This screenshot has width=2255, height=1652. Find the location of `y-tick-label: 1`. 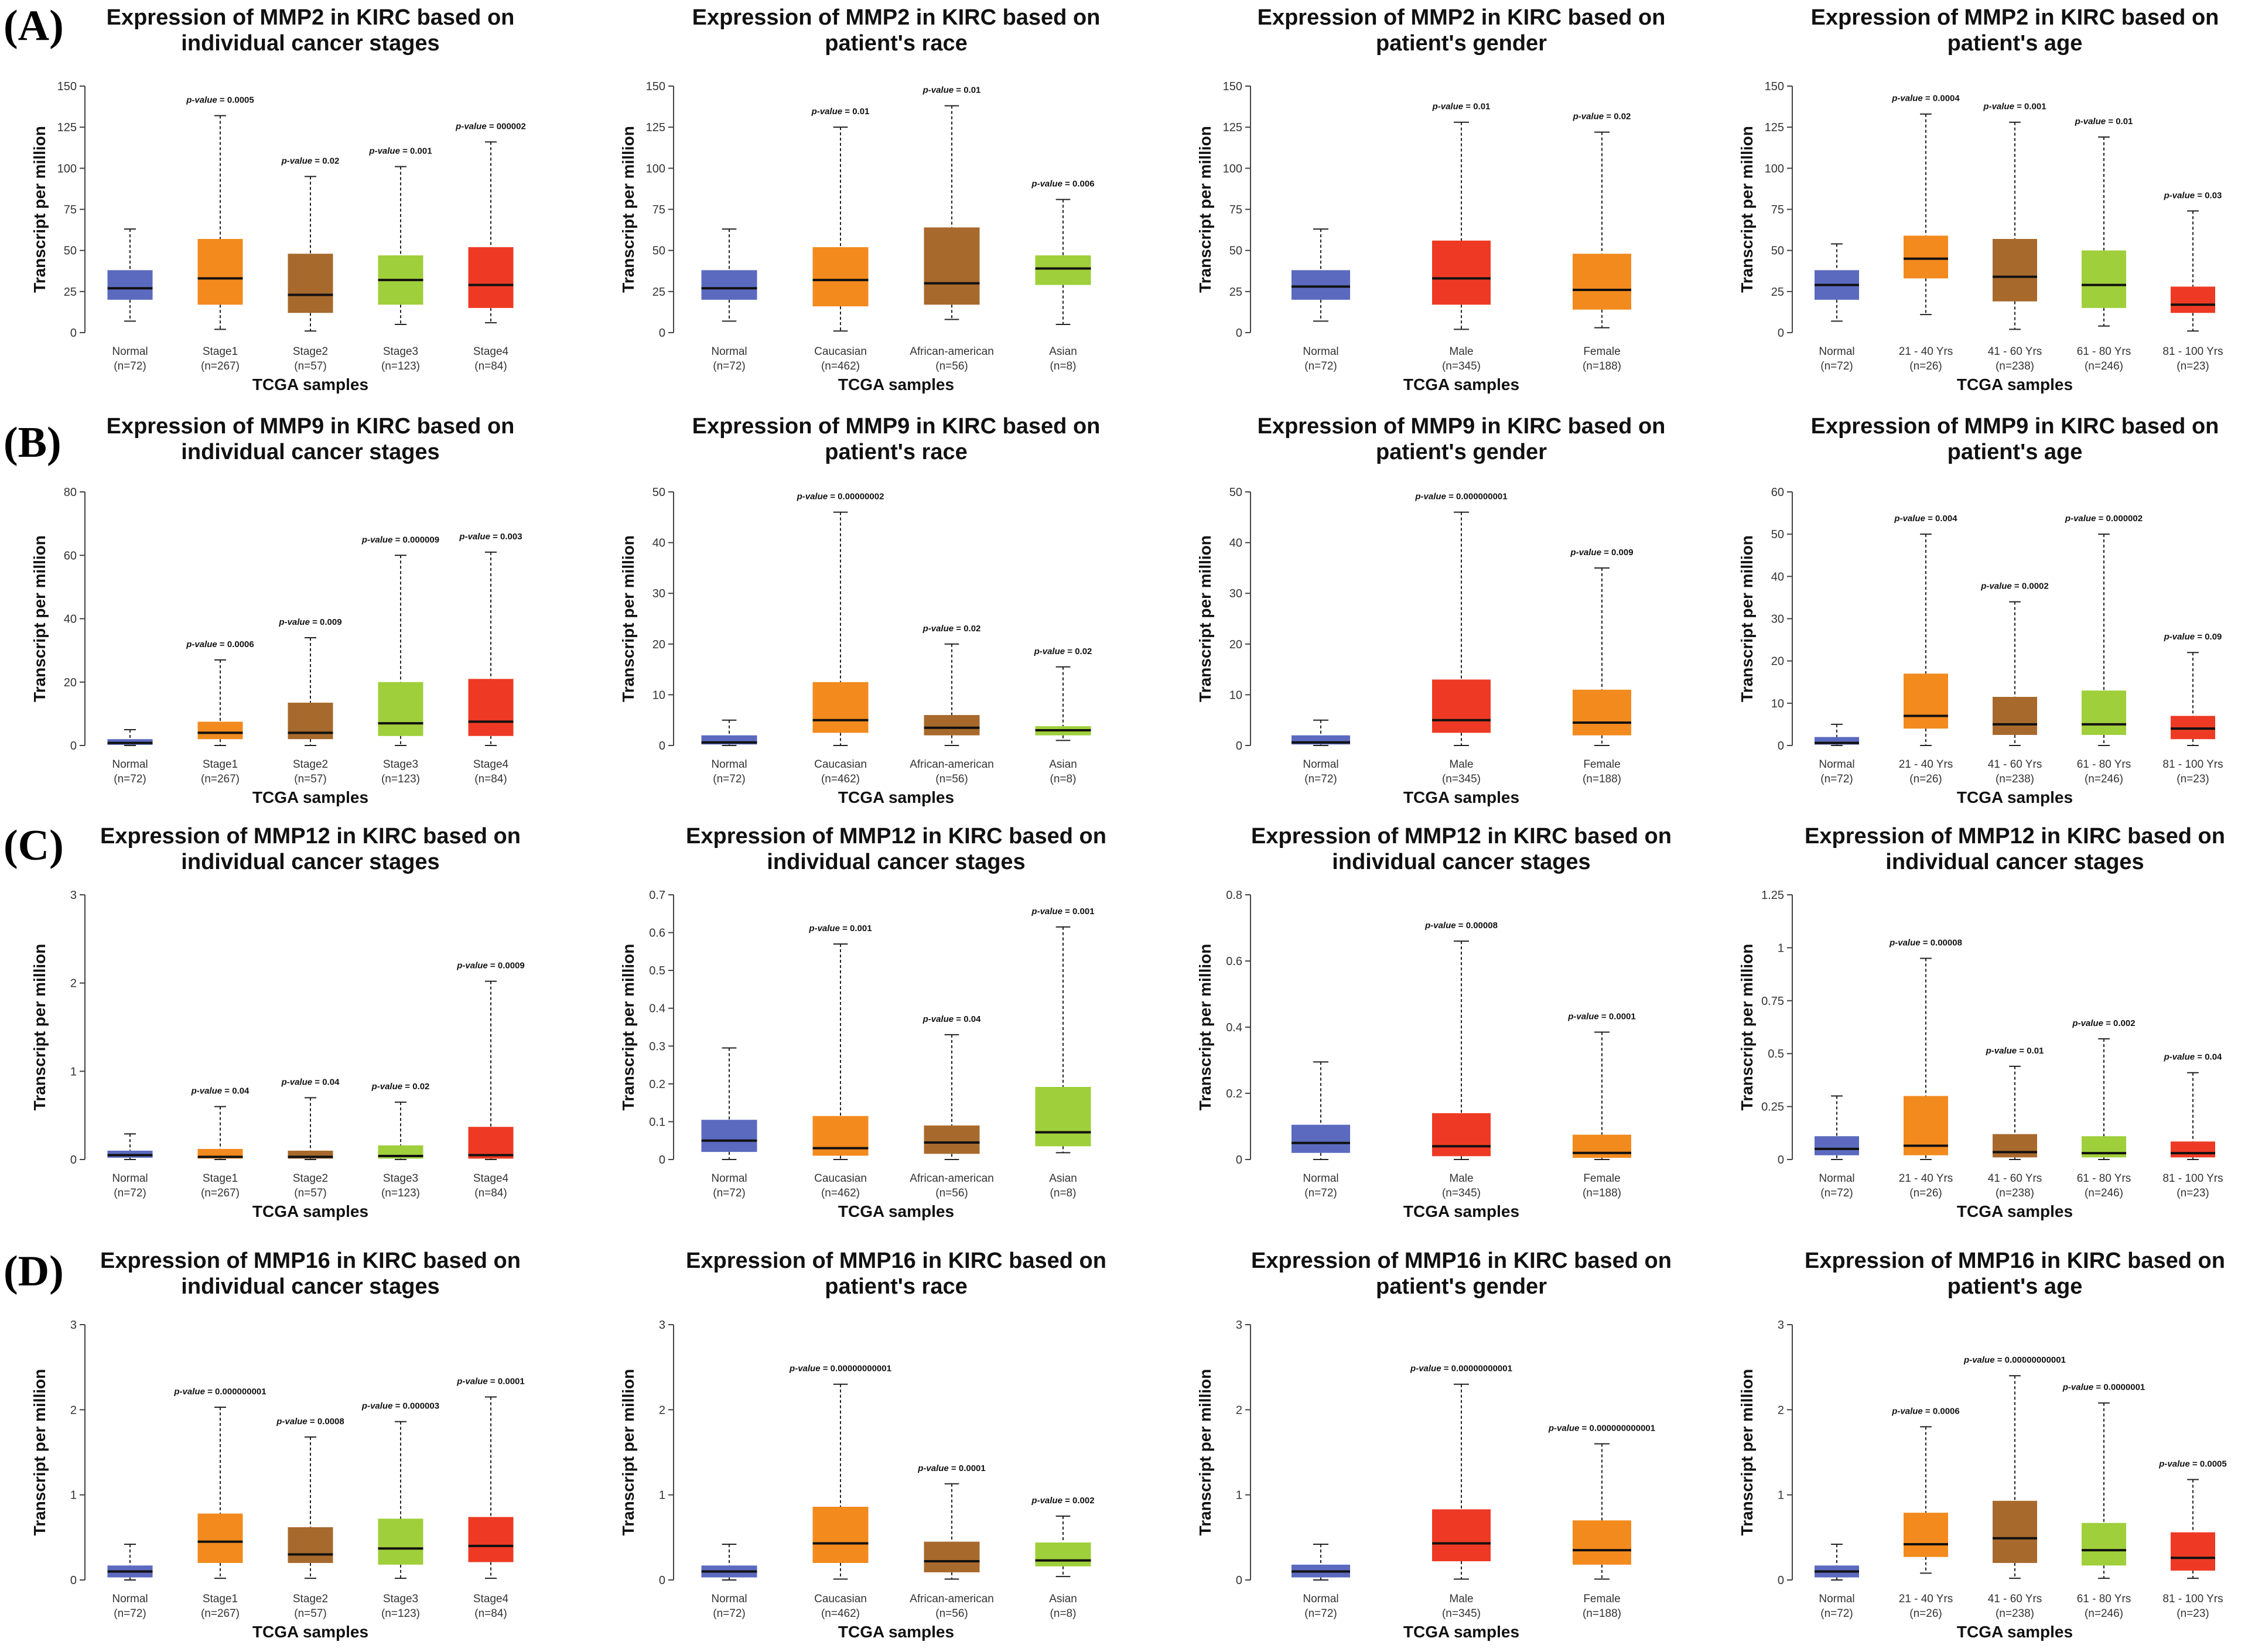

y-tick-label: 1 is located at coordinates (1781, 948).